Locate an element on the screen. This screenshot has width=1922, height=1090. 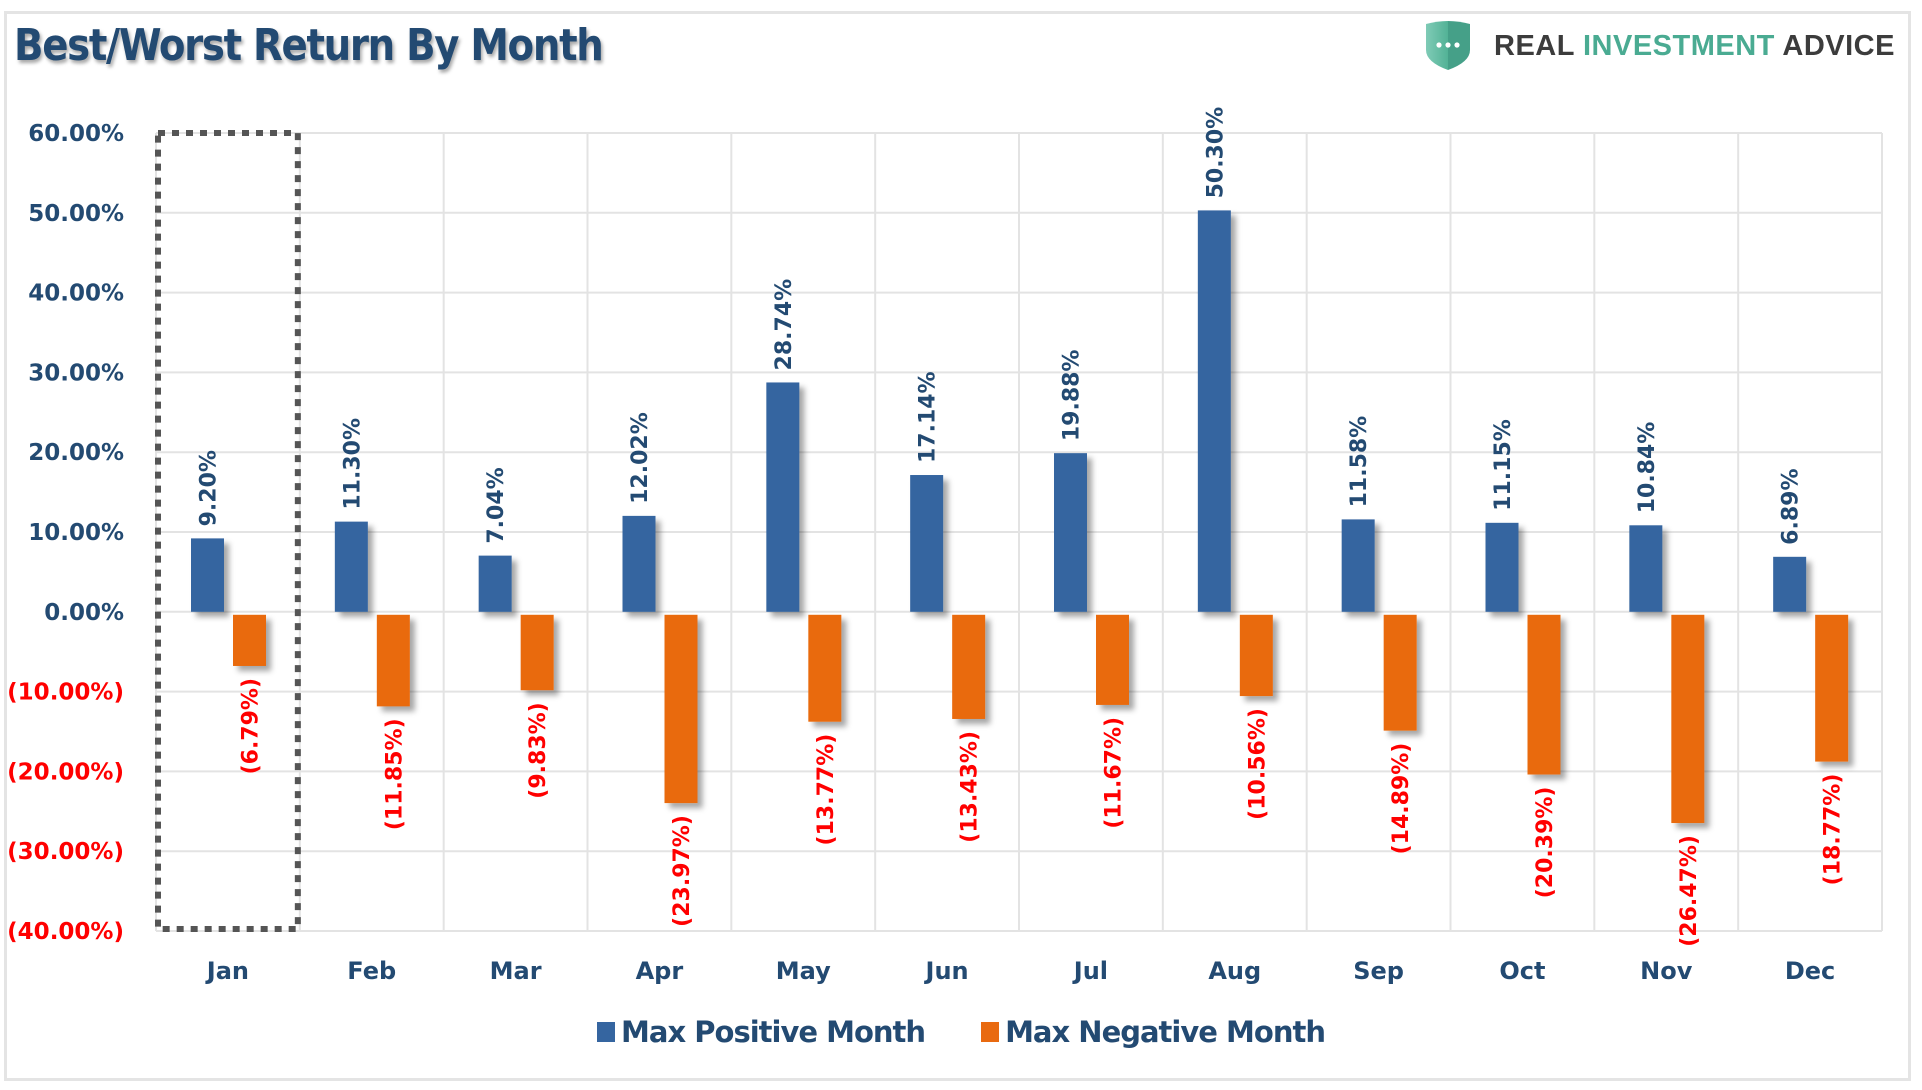
shield-dots-icon is located at coordinates (1448, 45).